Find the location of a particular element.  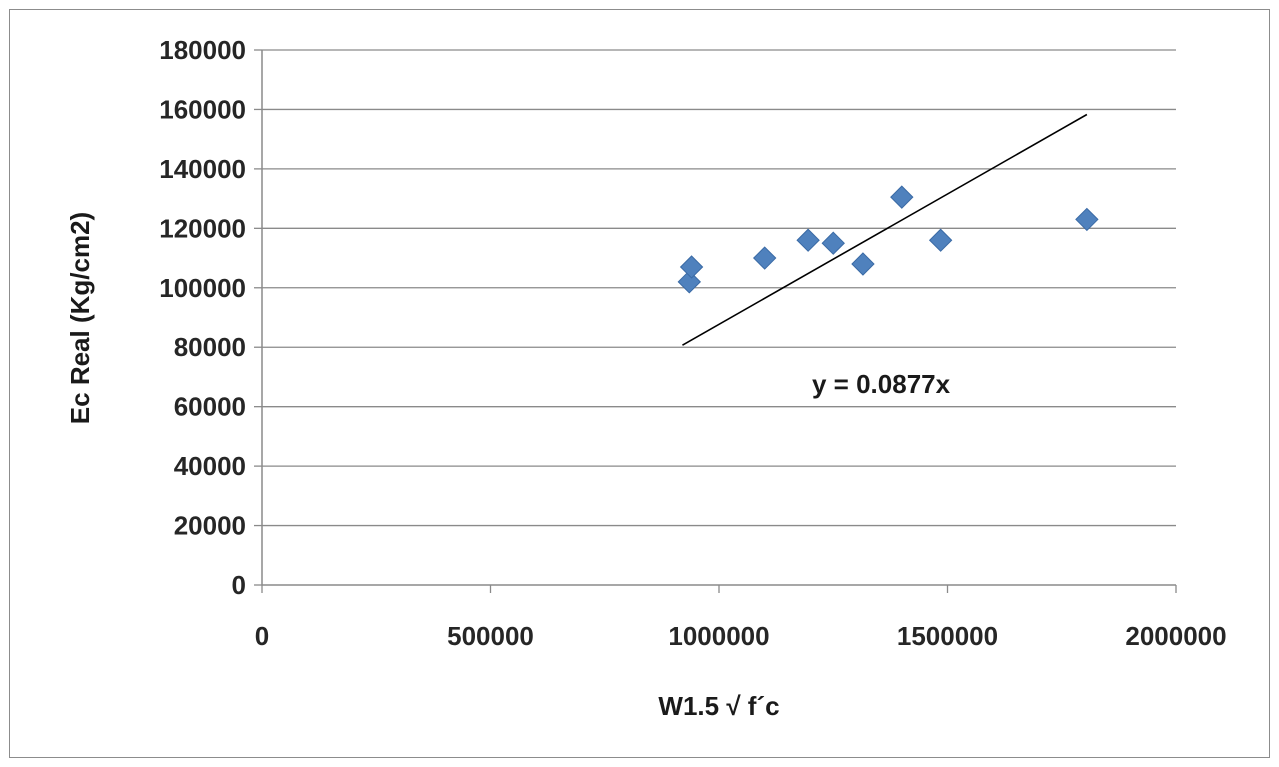

trendline-group is located at coordinates (885, 229).